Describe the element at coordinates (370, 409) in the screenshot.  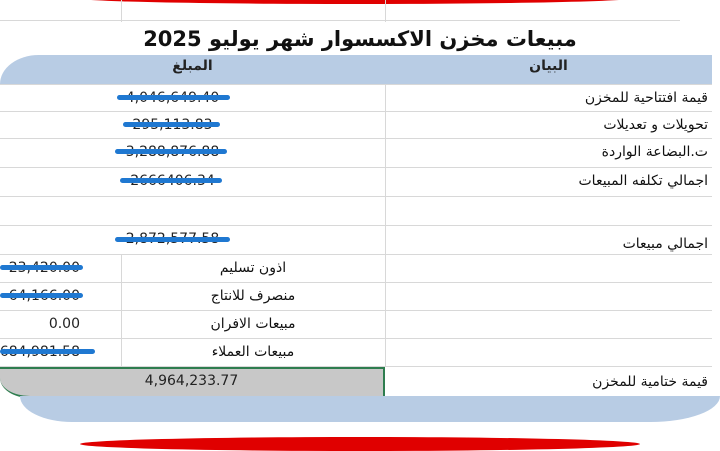
I see `footer-band` at that location.